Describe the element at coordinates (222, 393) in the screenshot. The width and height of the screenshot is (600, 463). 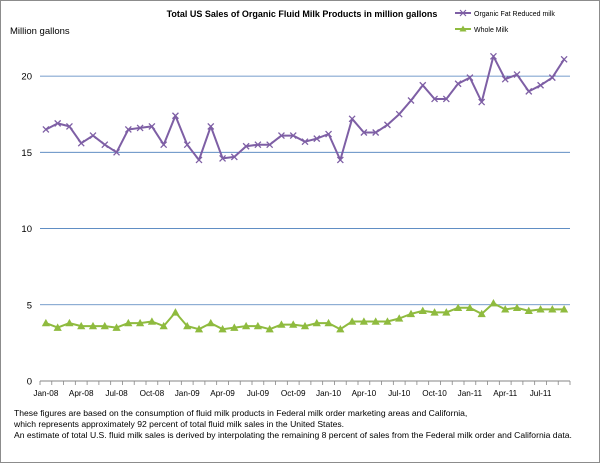
I see `x-tick-label: Apr-09` at that location.